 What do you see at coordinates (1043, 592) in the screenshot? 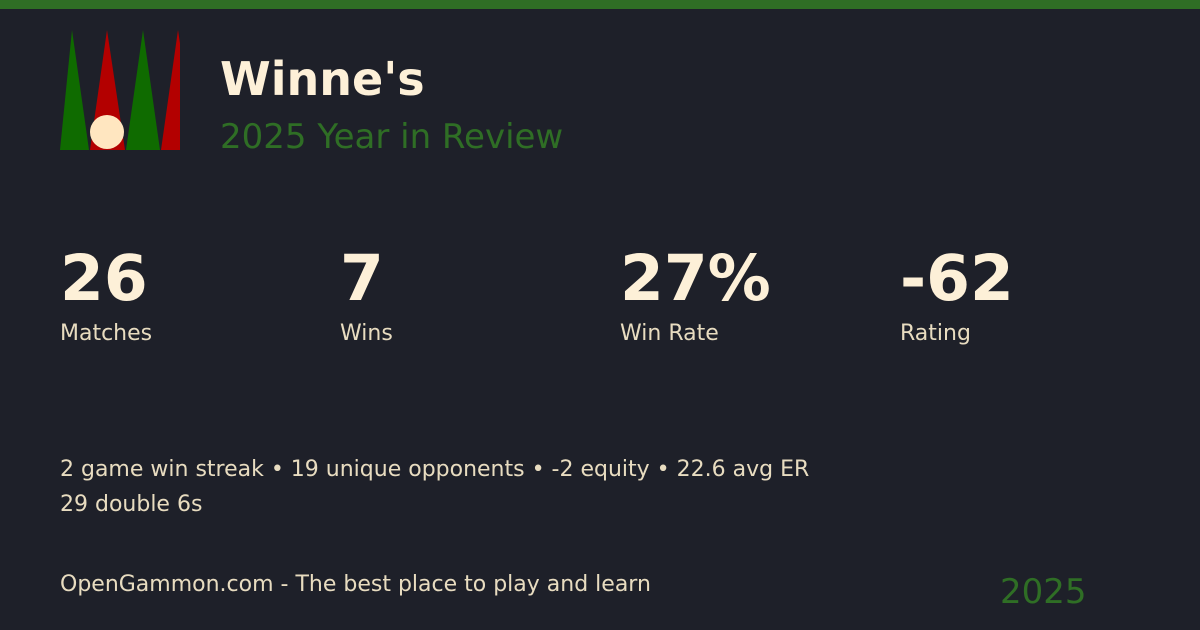
I see `footer-year: 2025` at bounding box center [1043, 592].